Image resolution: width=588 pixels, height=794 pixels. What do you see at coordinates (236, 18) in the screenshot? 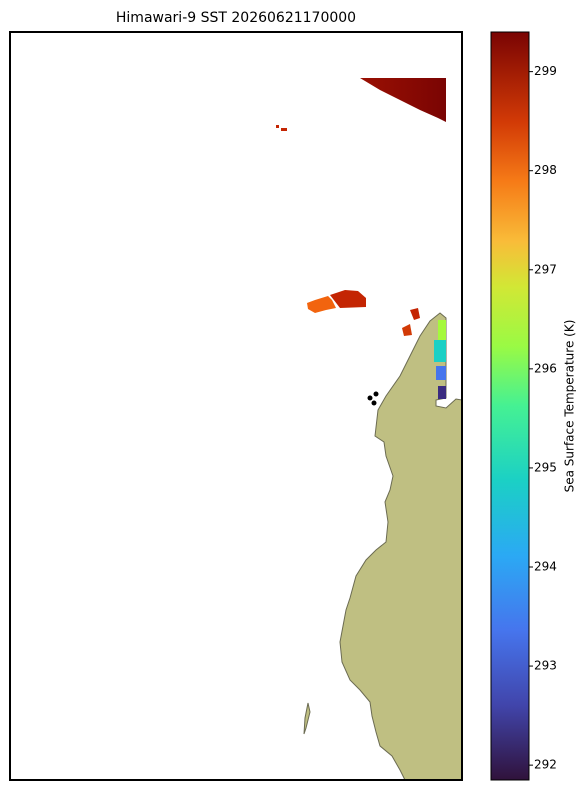
I see `map-title: Himawari-9 SST 20260621170000` at bounding box center [236, 18].